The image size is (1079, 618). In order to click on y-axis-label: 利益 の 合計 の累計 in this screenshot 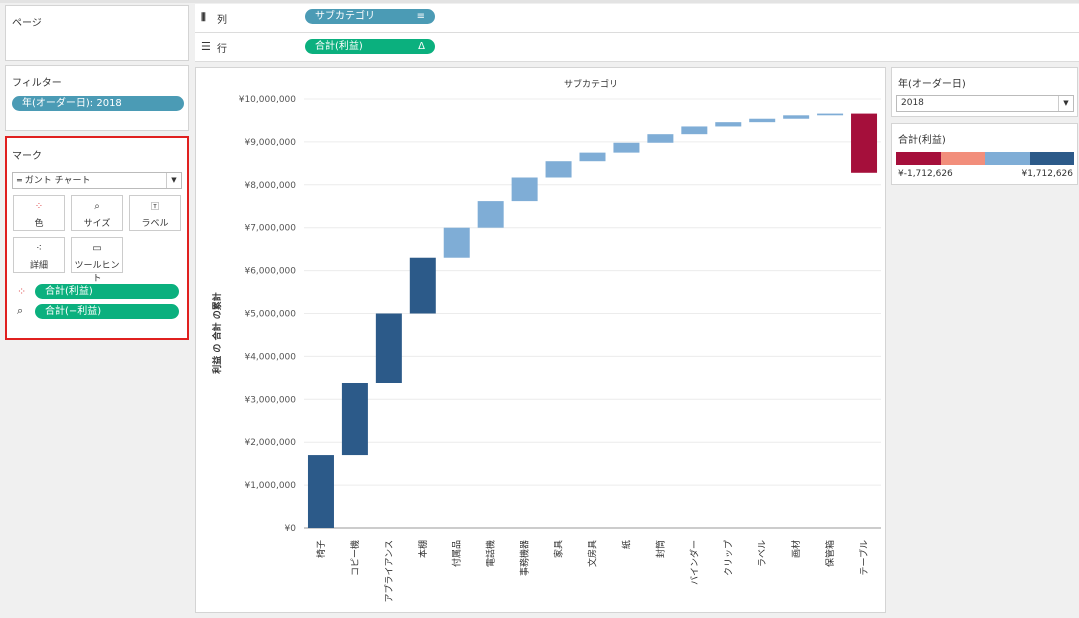, I will do `click(217, 333)`.